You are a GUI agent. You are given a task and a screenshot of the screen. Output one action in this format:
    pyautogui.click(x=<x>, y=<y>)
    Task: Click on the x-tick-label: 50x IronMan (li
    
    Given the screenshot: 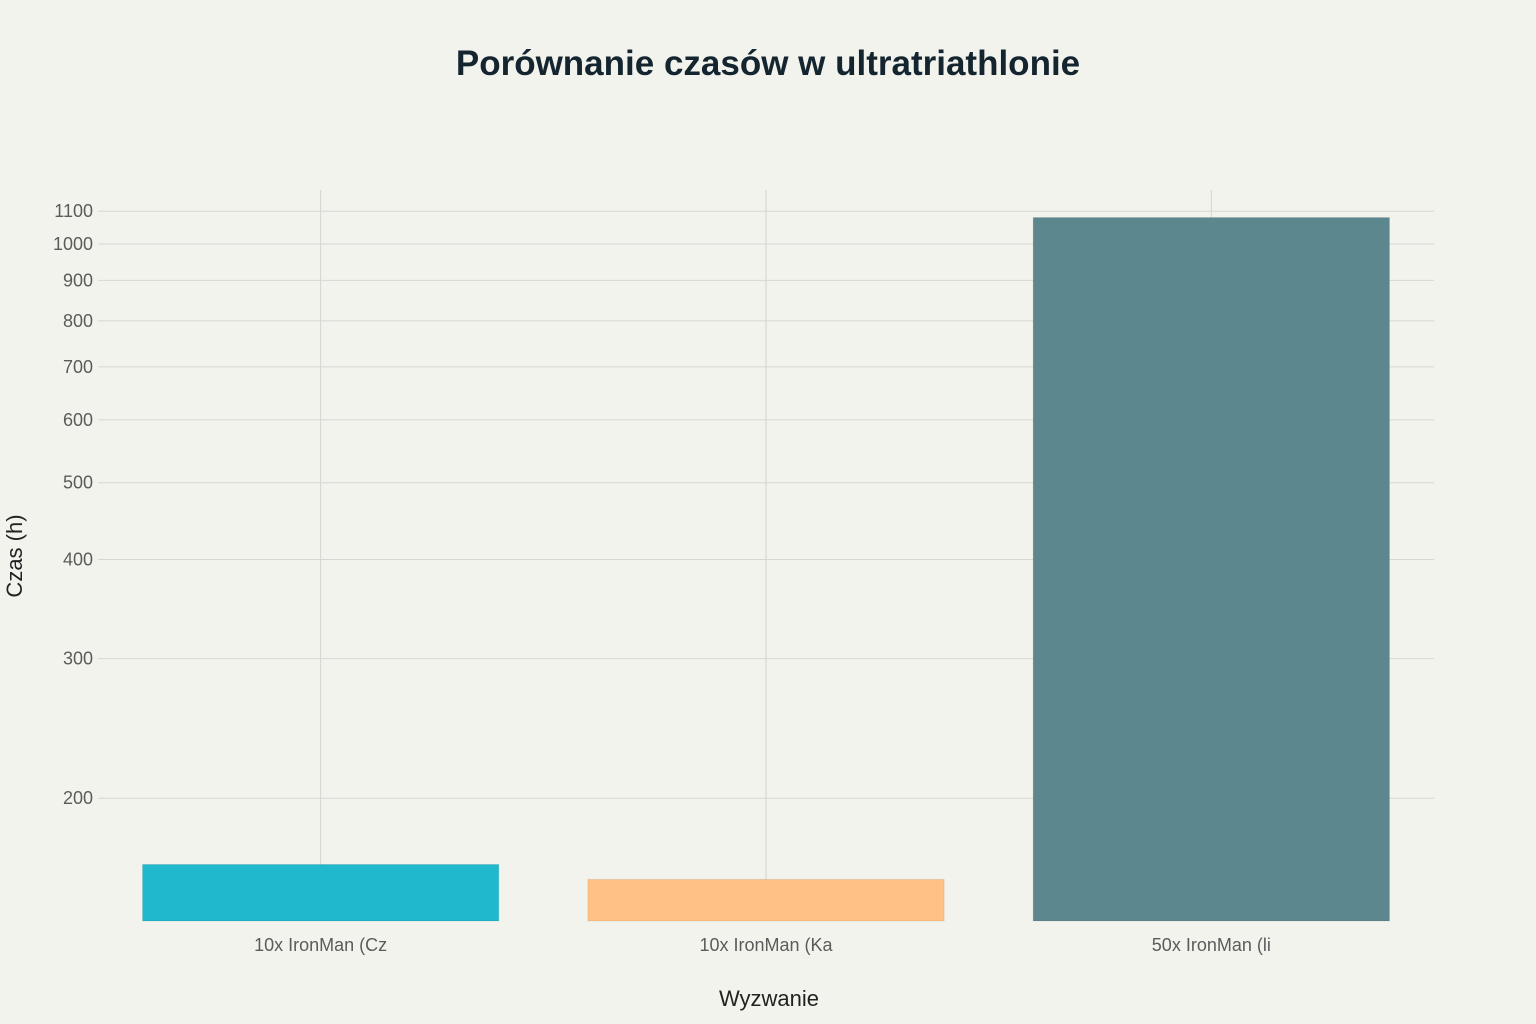 What is the action you would take?
    pyautogui.click(x=1211, y=945)
    